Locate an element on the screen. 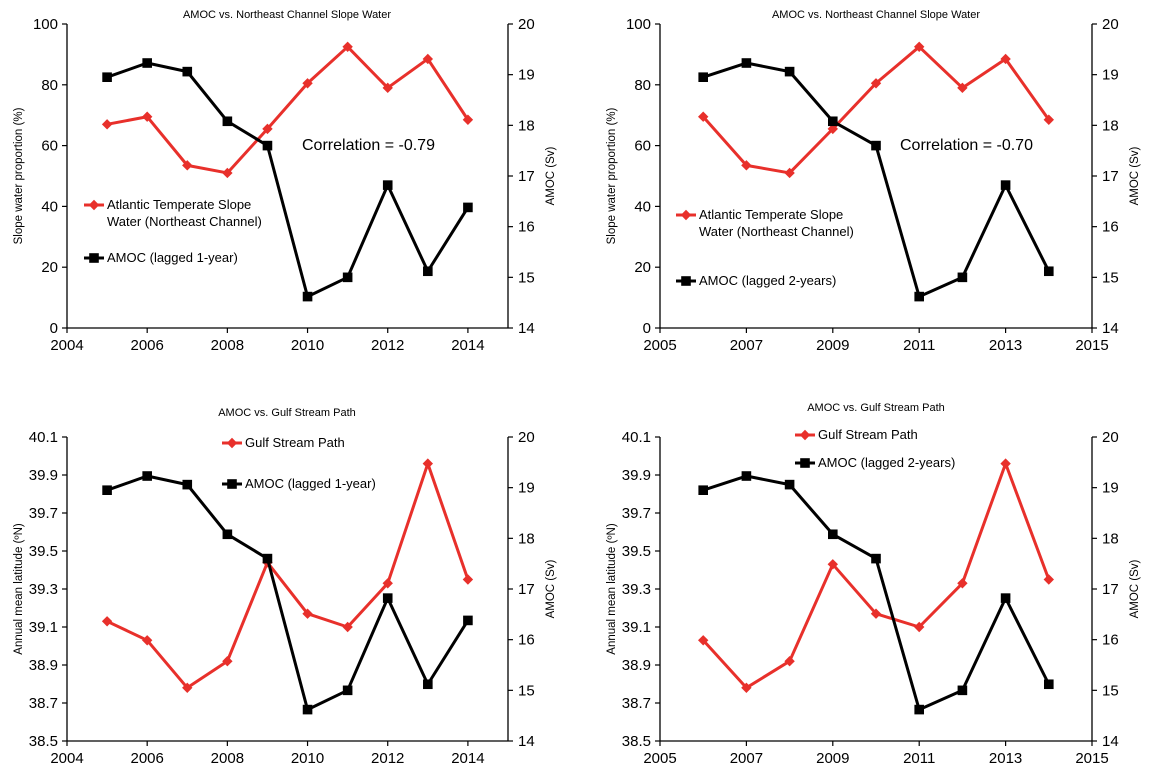 This screenshot has height=772, width=1154. y-tick-label-left: 39.3 is located at coordinates (636, 589).